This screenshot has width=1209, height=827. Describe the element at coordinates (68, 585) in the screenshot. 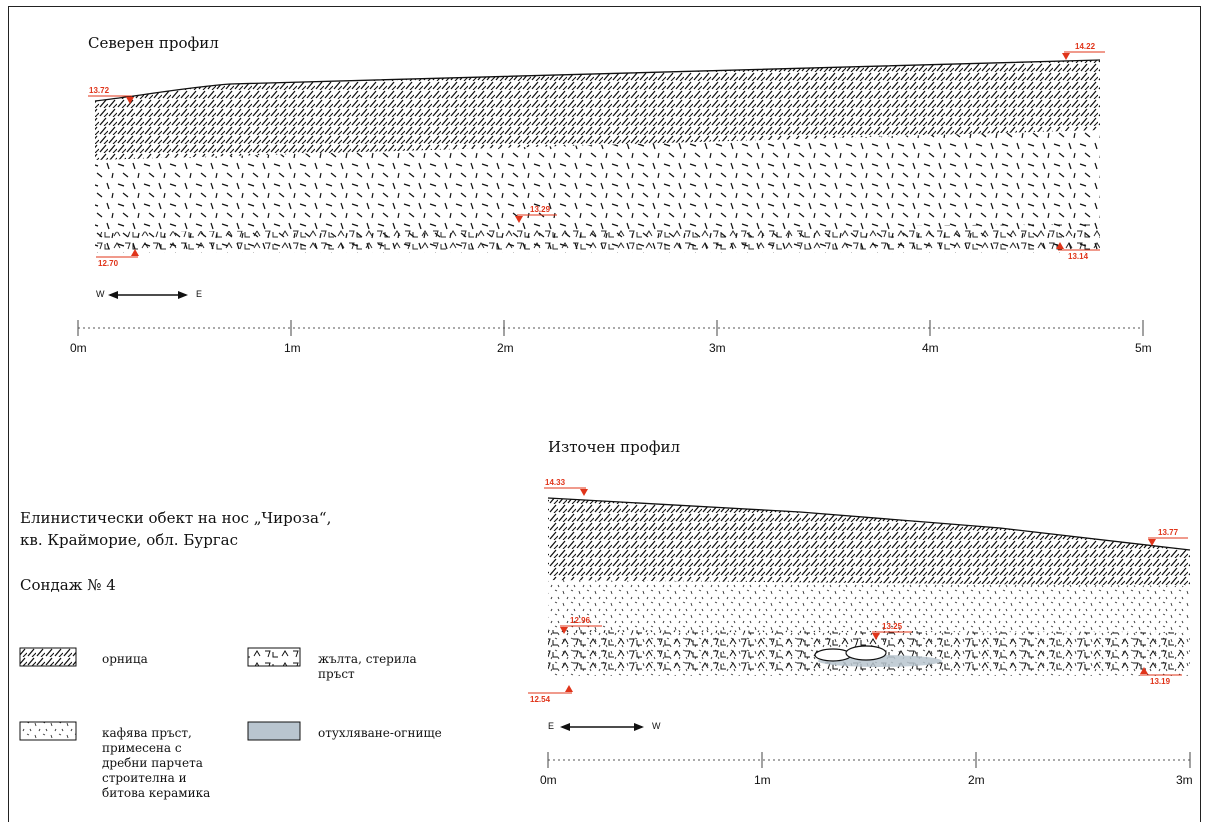

I see `sondage-label: Сондаж № 4` at that location.